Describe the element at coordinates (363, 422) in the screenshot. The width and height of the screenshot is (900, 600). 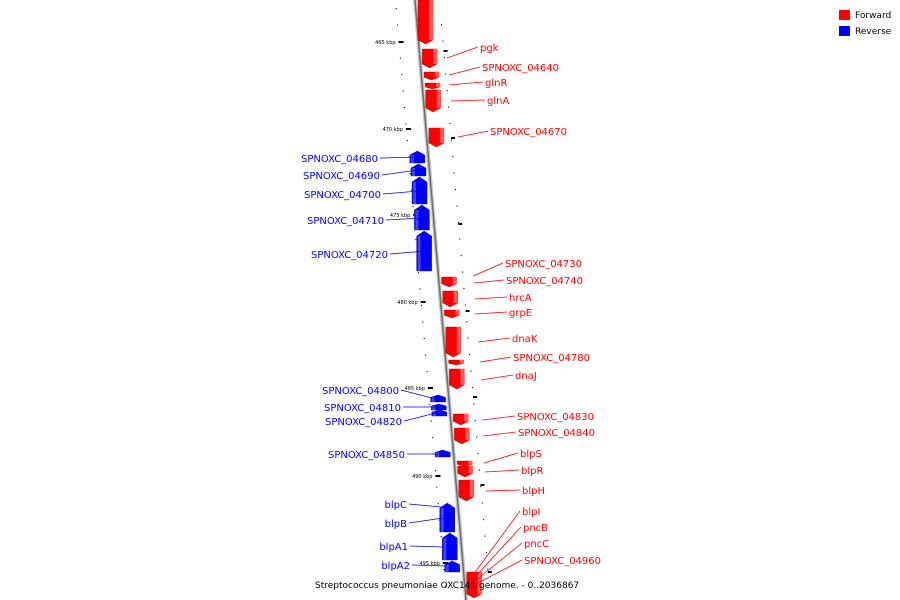
I see `reverse-gene-label: SPNOXC_04820` at that location.